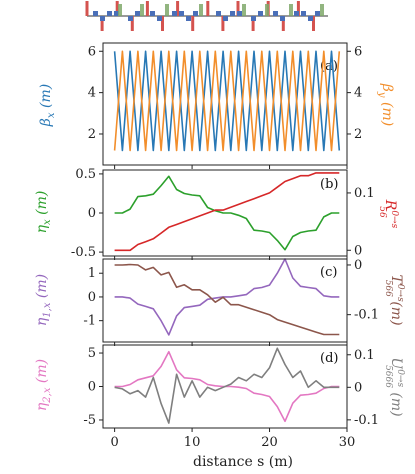 Image resolution: width=415 pixels, height=474 pixels. What do you see at coordinates (358, 387) in the screenshot?
I see `panel-d-y2tick-label-1: 0` at bounding box center [358, 387].